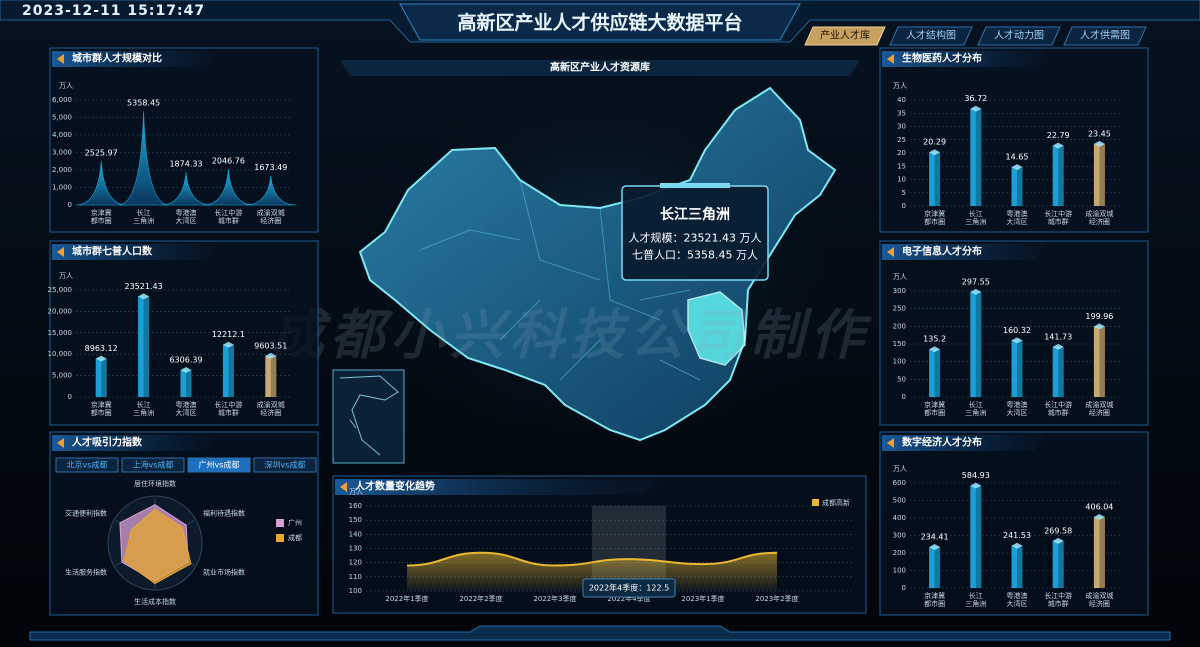 The image size is (1200, 647). What do you see at coordinates (901, 100) in the screenshot?
I see `y-tick-label: 40` at bounding box center [901, 100].